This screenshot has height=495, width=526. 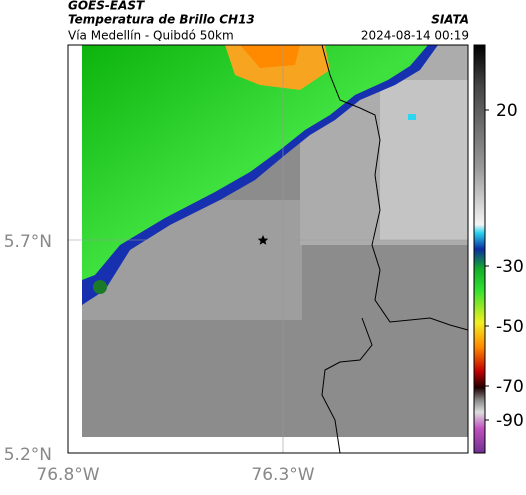 What do you see at coordinates (28, 455) in the screenshot?
I see `lat-tick-label: 5.2°N` at bounding box center [28, 455].